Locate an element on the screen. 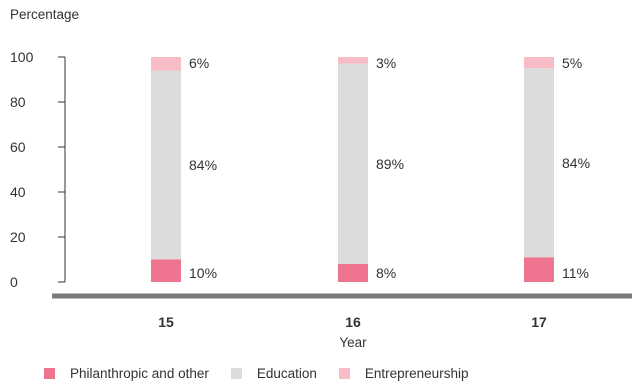 The width and height of the screenshot is (632, 387). bar-15-entrepreneurship is located at coordinates (166, 64).